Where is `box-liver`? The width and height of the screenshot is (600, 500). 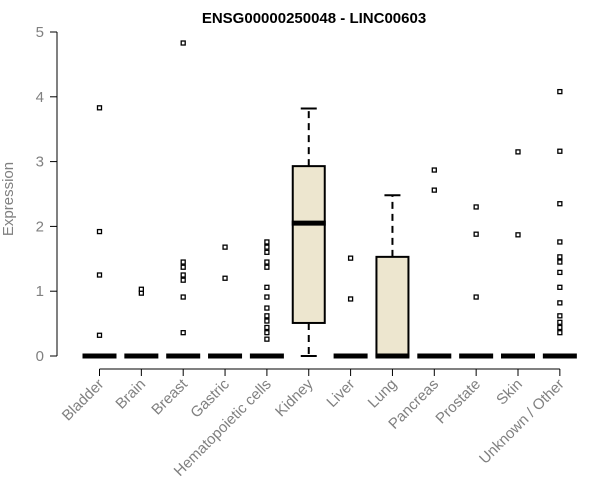 box-liver is located at coordinates (350, 307).